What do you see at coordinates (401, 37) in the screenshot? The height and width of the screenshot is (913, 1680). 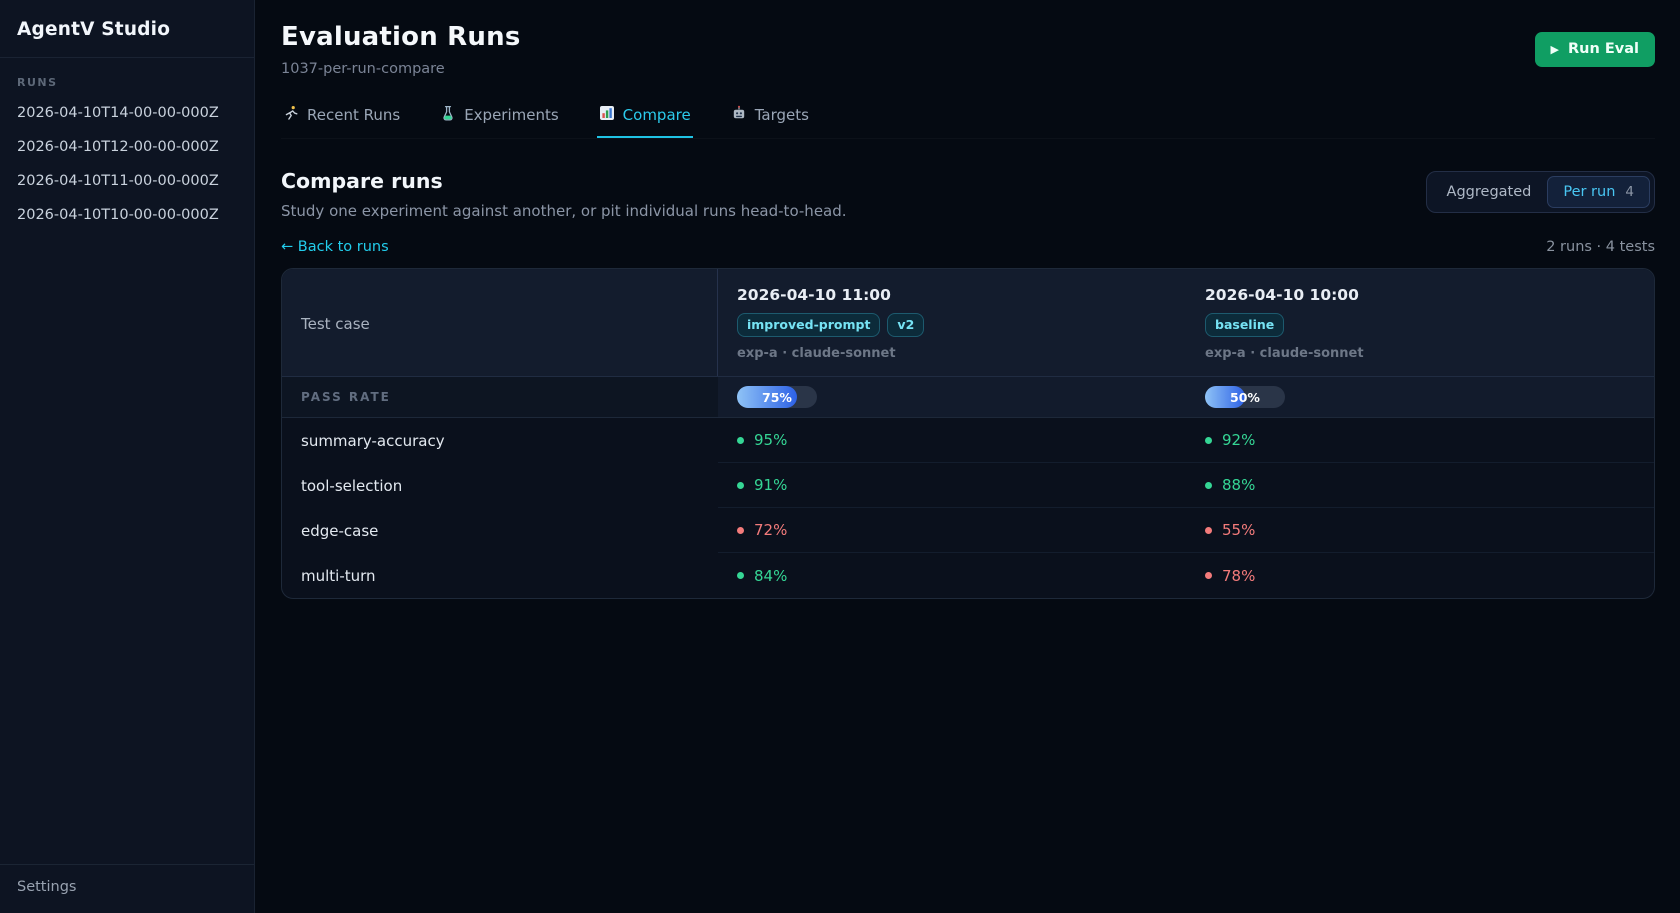 I see `page-title: Evaluation Runs` at bounding box center [401, 37].